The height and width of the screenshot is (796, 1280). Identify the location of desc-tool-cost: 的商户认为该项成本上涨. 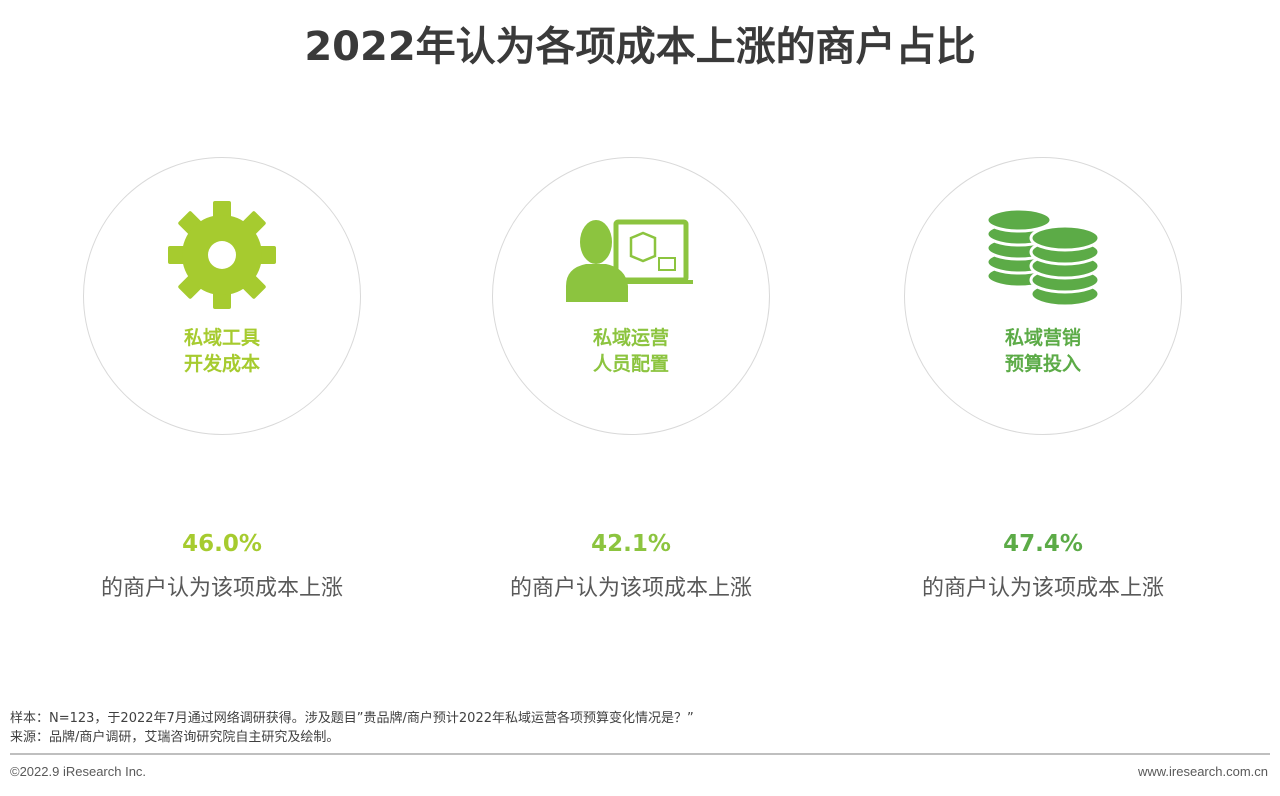
(221, 588).